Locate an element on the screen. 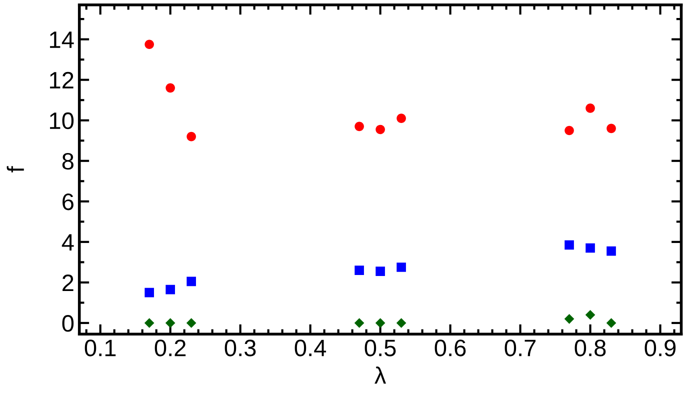 The image size is (684, 405). y-tick-label: 6 is located at coordinates (68, 201).